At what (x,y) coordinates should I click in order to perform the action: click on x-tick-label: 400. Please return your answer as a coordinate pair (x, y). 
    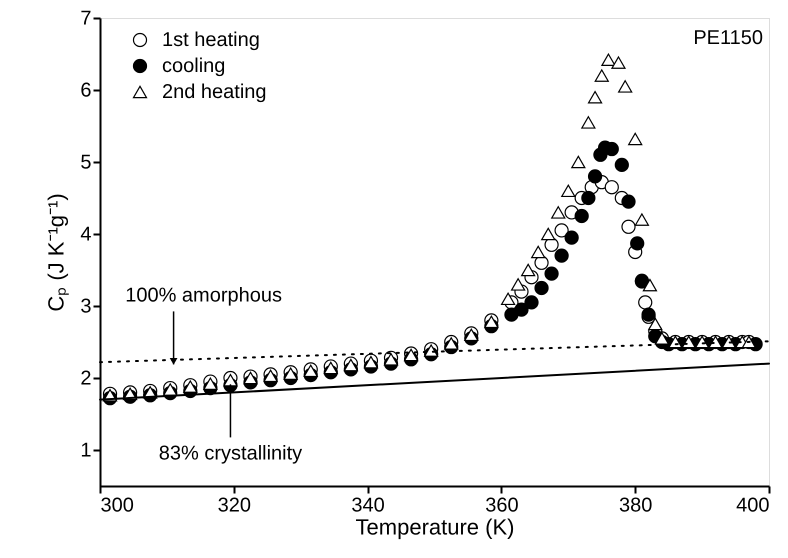
    Looking at the image, I should click on (753, 505).